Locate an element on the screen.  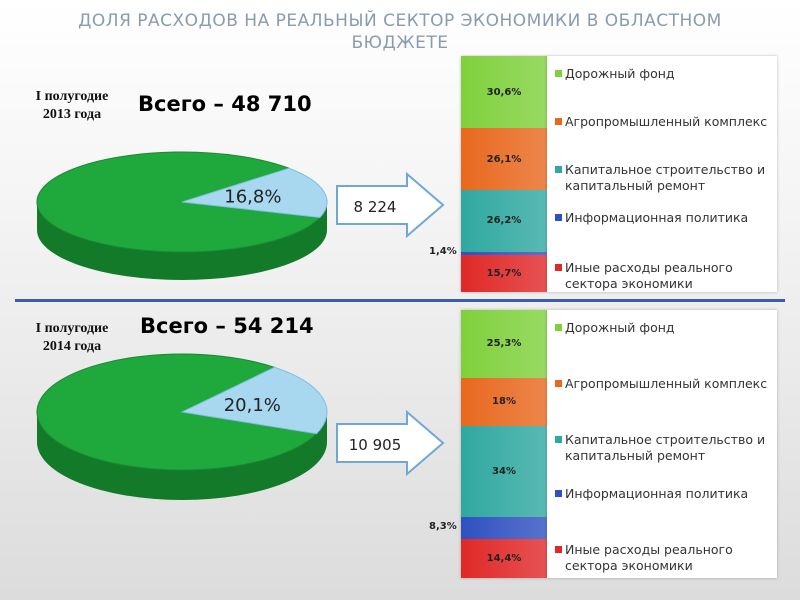
pie-slice-label: 20,1% is located at coordinates (252, 405).